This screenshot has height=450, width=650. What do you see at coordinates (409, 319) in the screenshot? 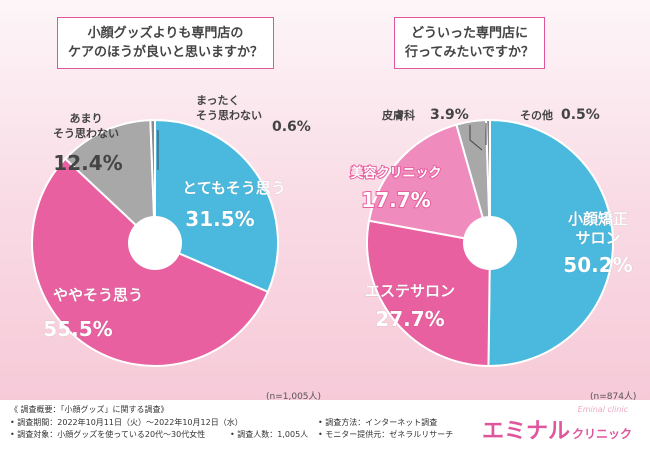
I see `slice-value-1-1: 27.7%` at bounding box center [409, 319].